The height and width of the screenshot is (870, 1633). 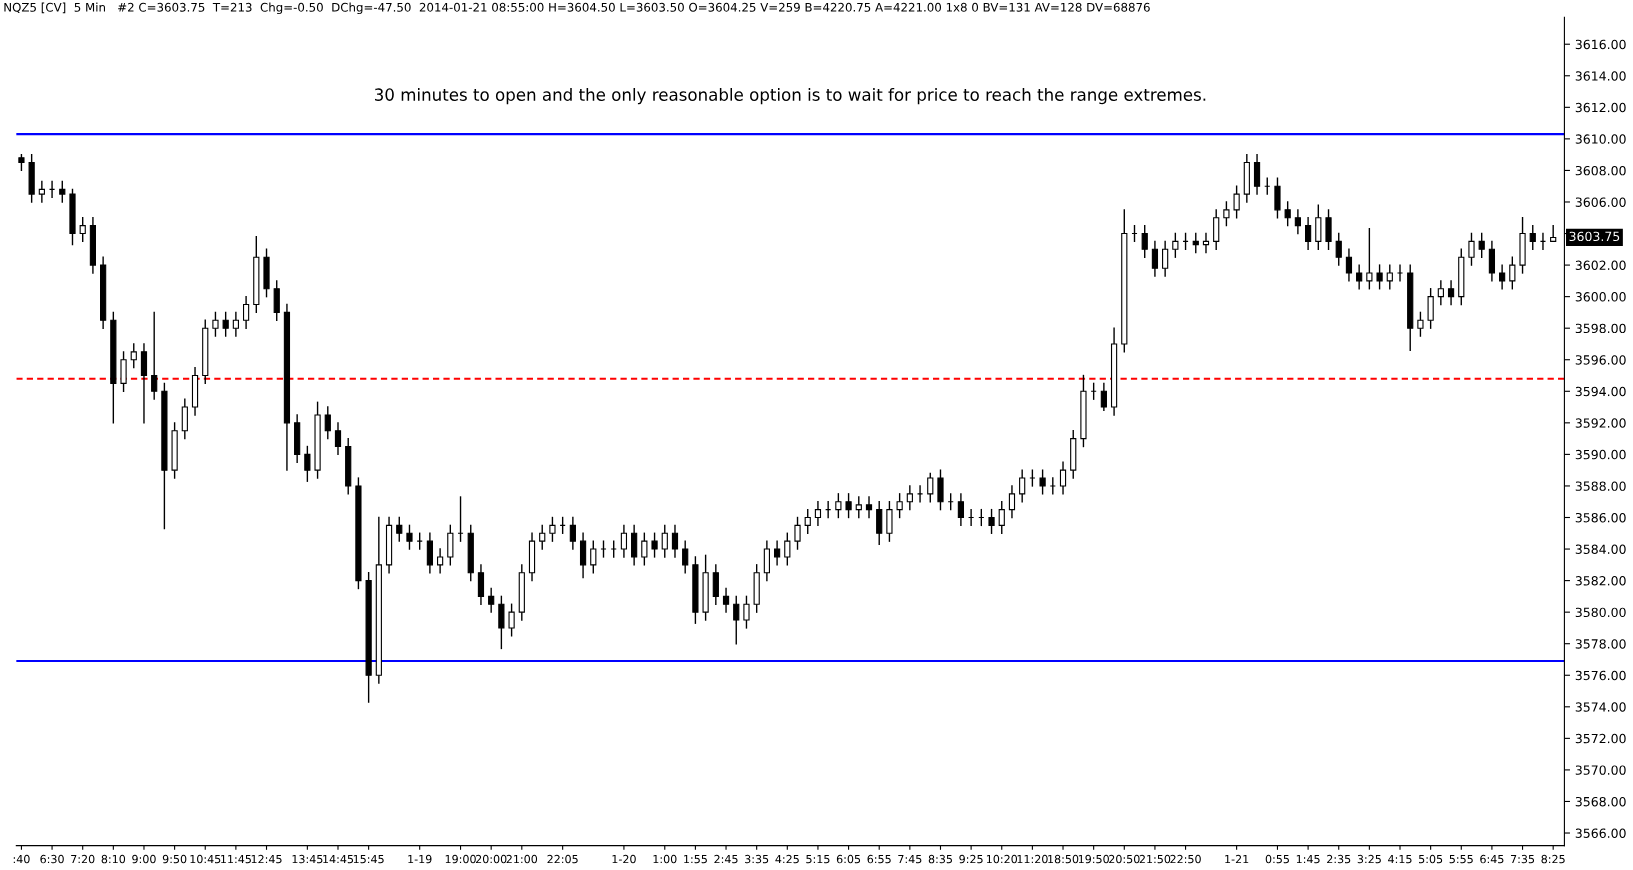 I want to click on annotation: 30 minutes to open and the only reasonable option is to wait for price to reach the range extremes., so click(x=790, y=96).